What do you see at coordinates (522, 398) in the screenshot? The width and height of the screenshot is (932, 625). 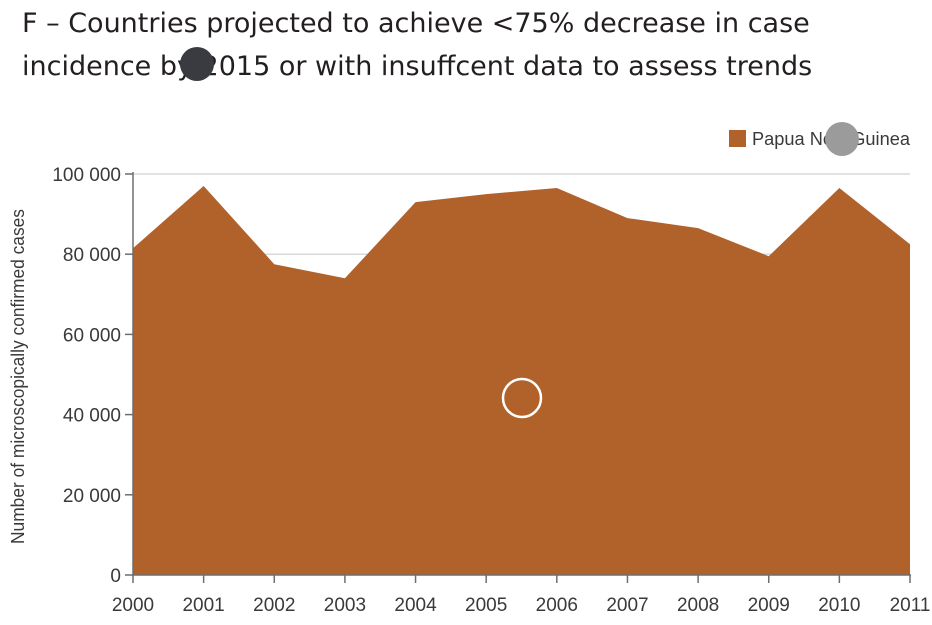 I see `cursor-ring` at bounding box center [522, 398].